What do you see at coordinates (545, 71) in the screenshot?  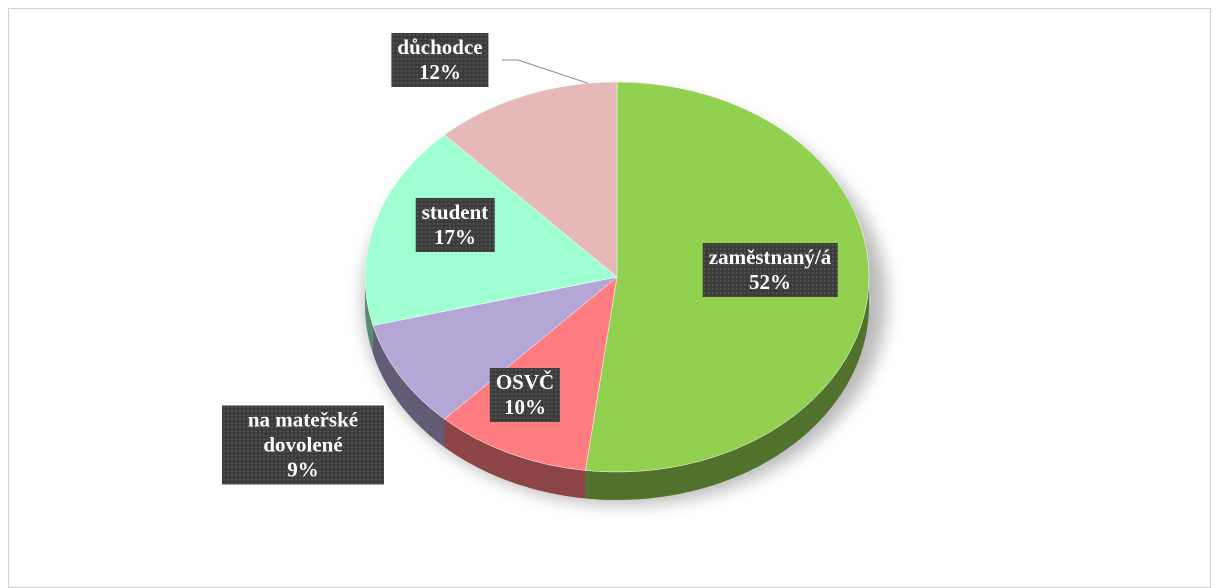 I see `leader-line` at bounding box center [545, 71].